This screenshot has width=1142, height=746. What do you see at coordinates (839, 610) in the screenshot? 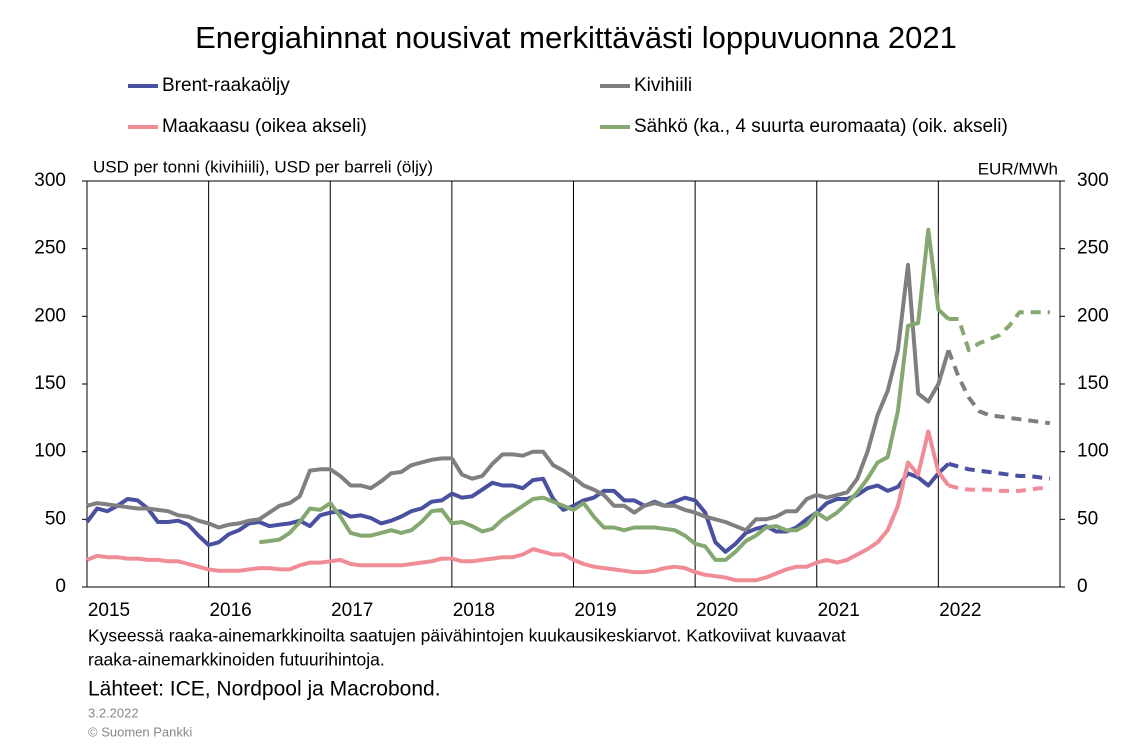
I see `x-tick-label: 2021` at bounding box center [839, 610].